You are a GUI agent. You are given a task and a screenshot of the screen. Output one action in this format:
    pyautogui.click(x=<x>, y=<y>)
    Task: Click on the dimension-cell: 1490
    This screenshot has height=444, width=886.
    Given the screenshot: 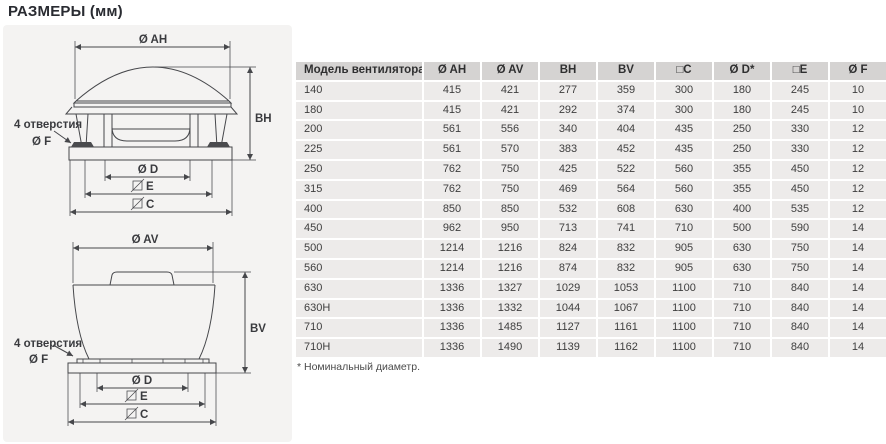 What is the action you would take?
    pyautogui.click(x=510, y=348)
    